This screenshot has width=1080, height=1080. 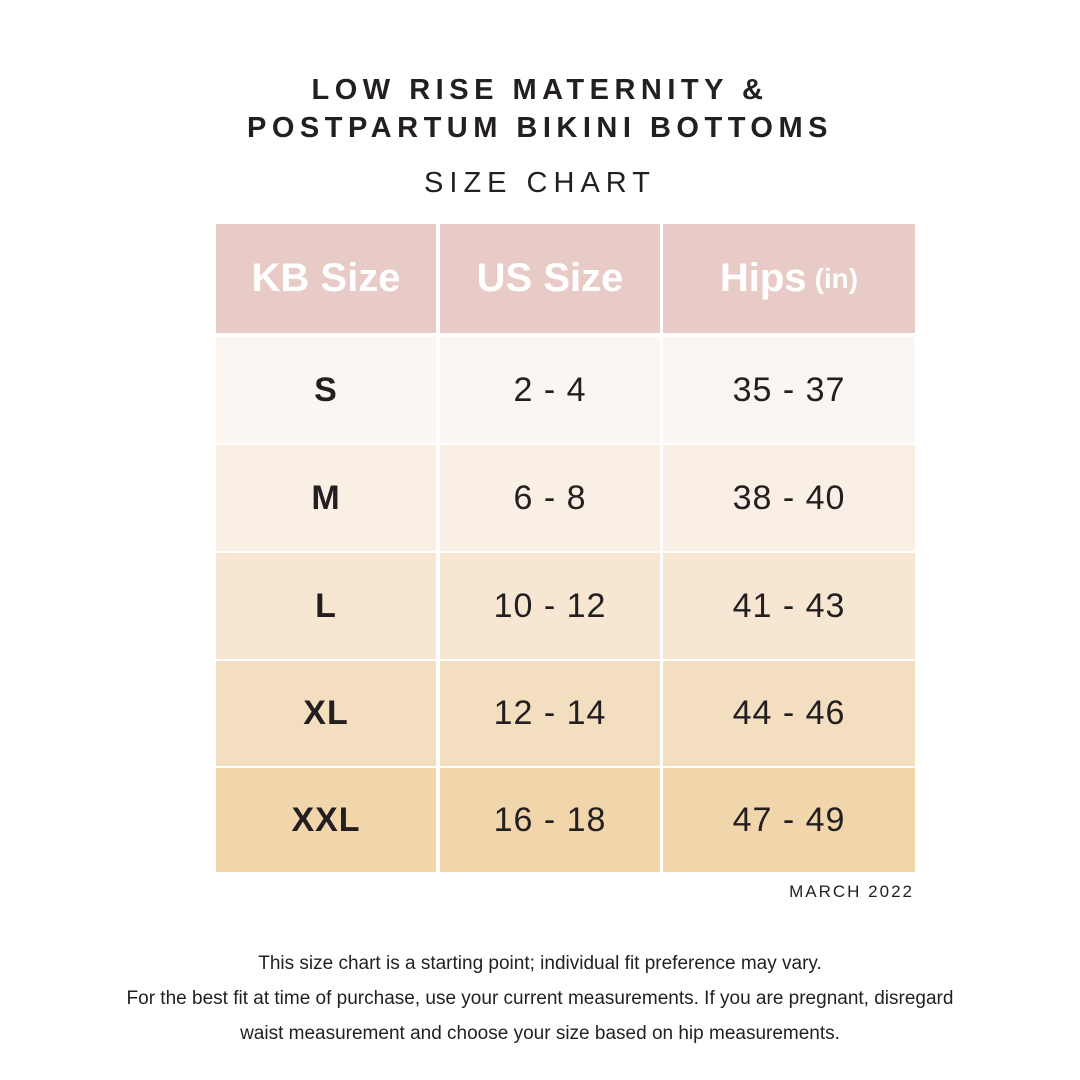 I want to click on row-l-hips: 41 - 43, so click(x=789, y=606).